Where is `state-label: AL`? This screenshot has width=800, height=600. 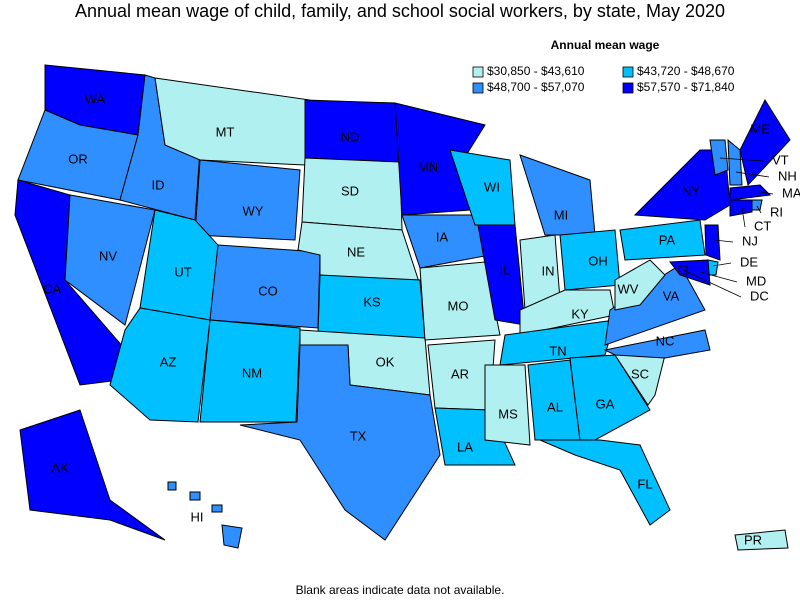
state-label: AL is located at coordinates (555, 406).